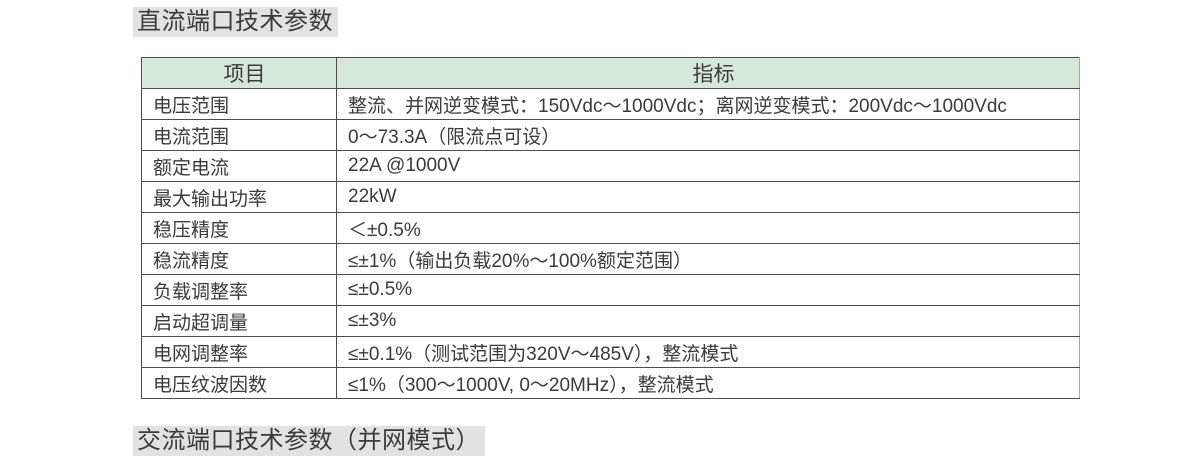 The height and width of the screenshot is (463, 1201). I want to click on table-row: 电压纹波因数 ≤1%（300～1000V, 0～20MHz），整流模式, so click(610, 383).